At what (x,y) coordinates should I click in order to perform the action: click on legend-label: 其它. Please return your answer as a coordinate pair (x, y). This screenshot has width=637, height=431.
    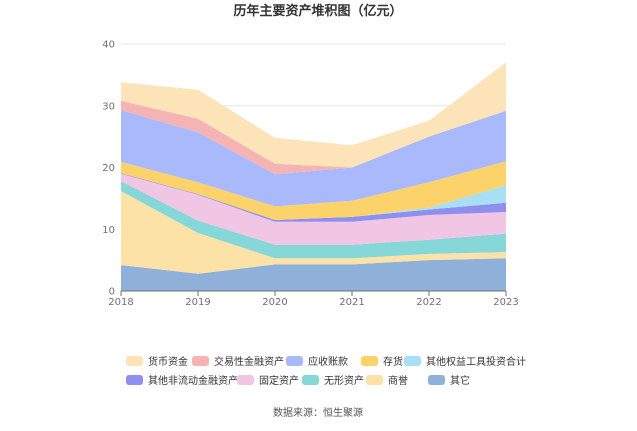
    Looking at the image, I should click on (460, 380).